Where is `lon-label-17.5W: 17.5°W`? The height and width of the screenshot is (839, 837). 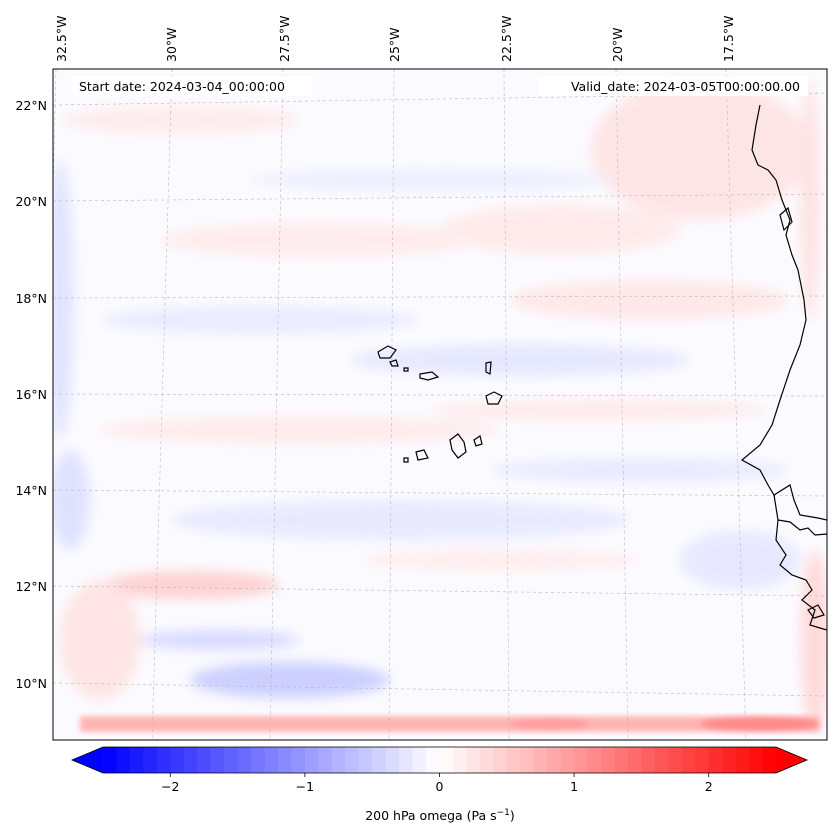 lon-label-17.5W: 17.5°W is located at coordinates (728, 39).